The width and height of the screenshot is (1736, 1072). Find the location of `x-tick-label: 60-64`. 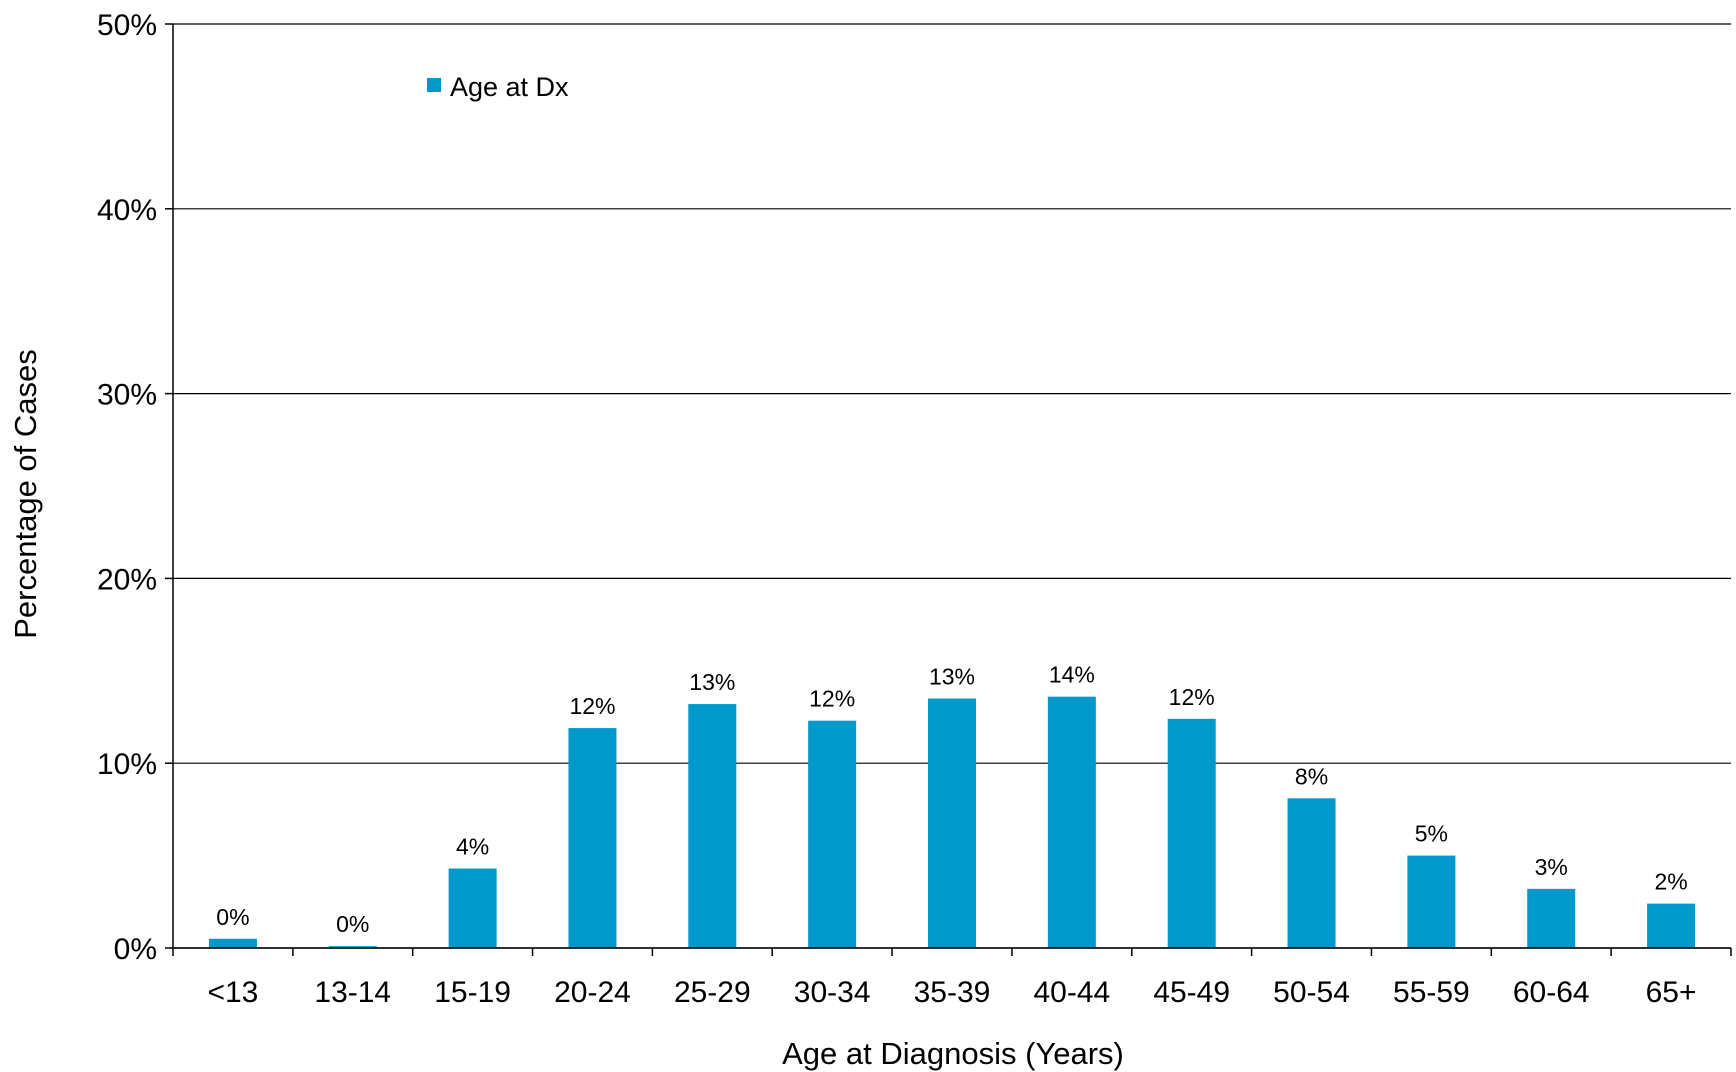

x-tick-label: 60-64 is located at coordinates (1551, 992).